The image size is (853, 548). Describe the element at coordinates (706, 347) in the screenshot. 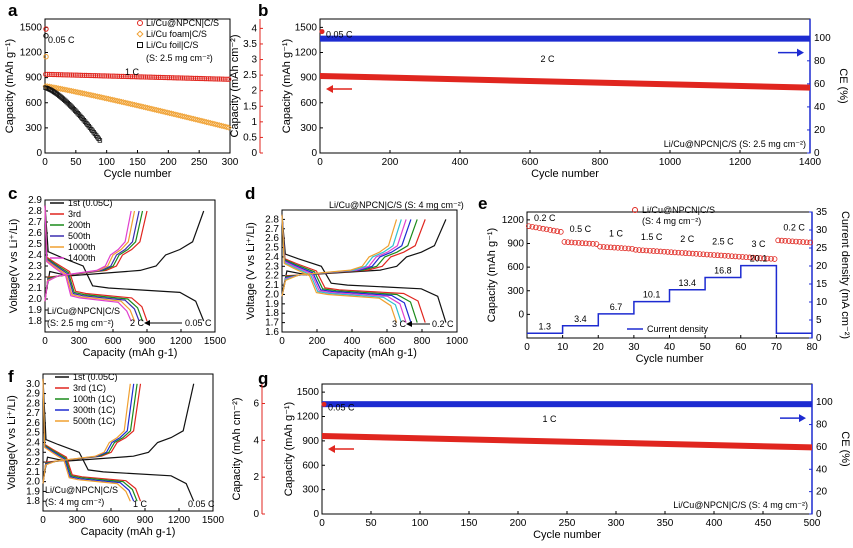

I see `panel-e-xtick-label: 50` at that location.